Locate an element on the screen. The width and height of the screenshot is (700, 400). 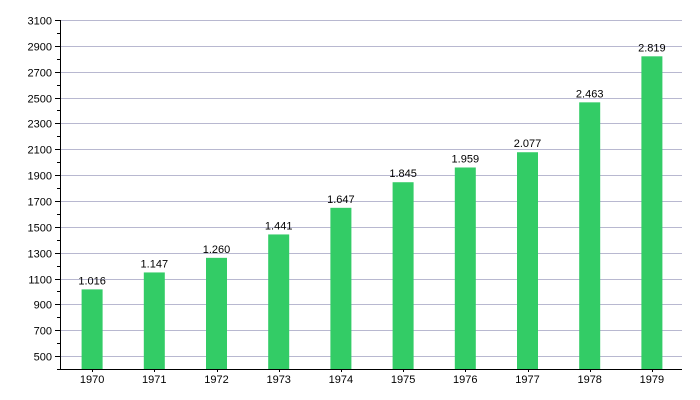
y-tick-label: 700 is located at coordinates (43, 332).